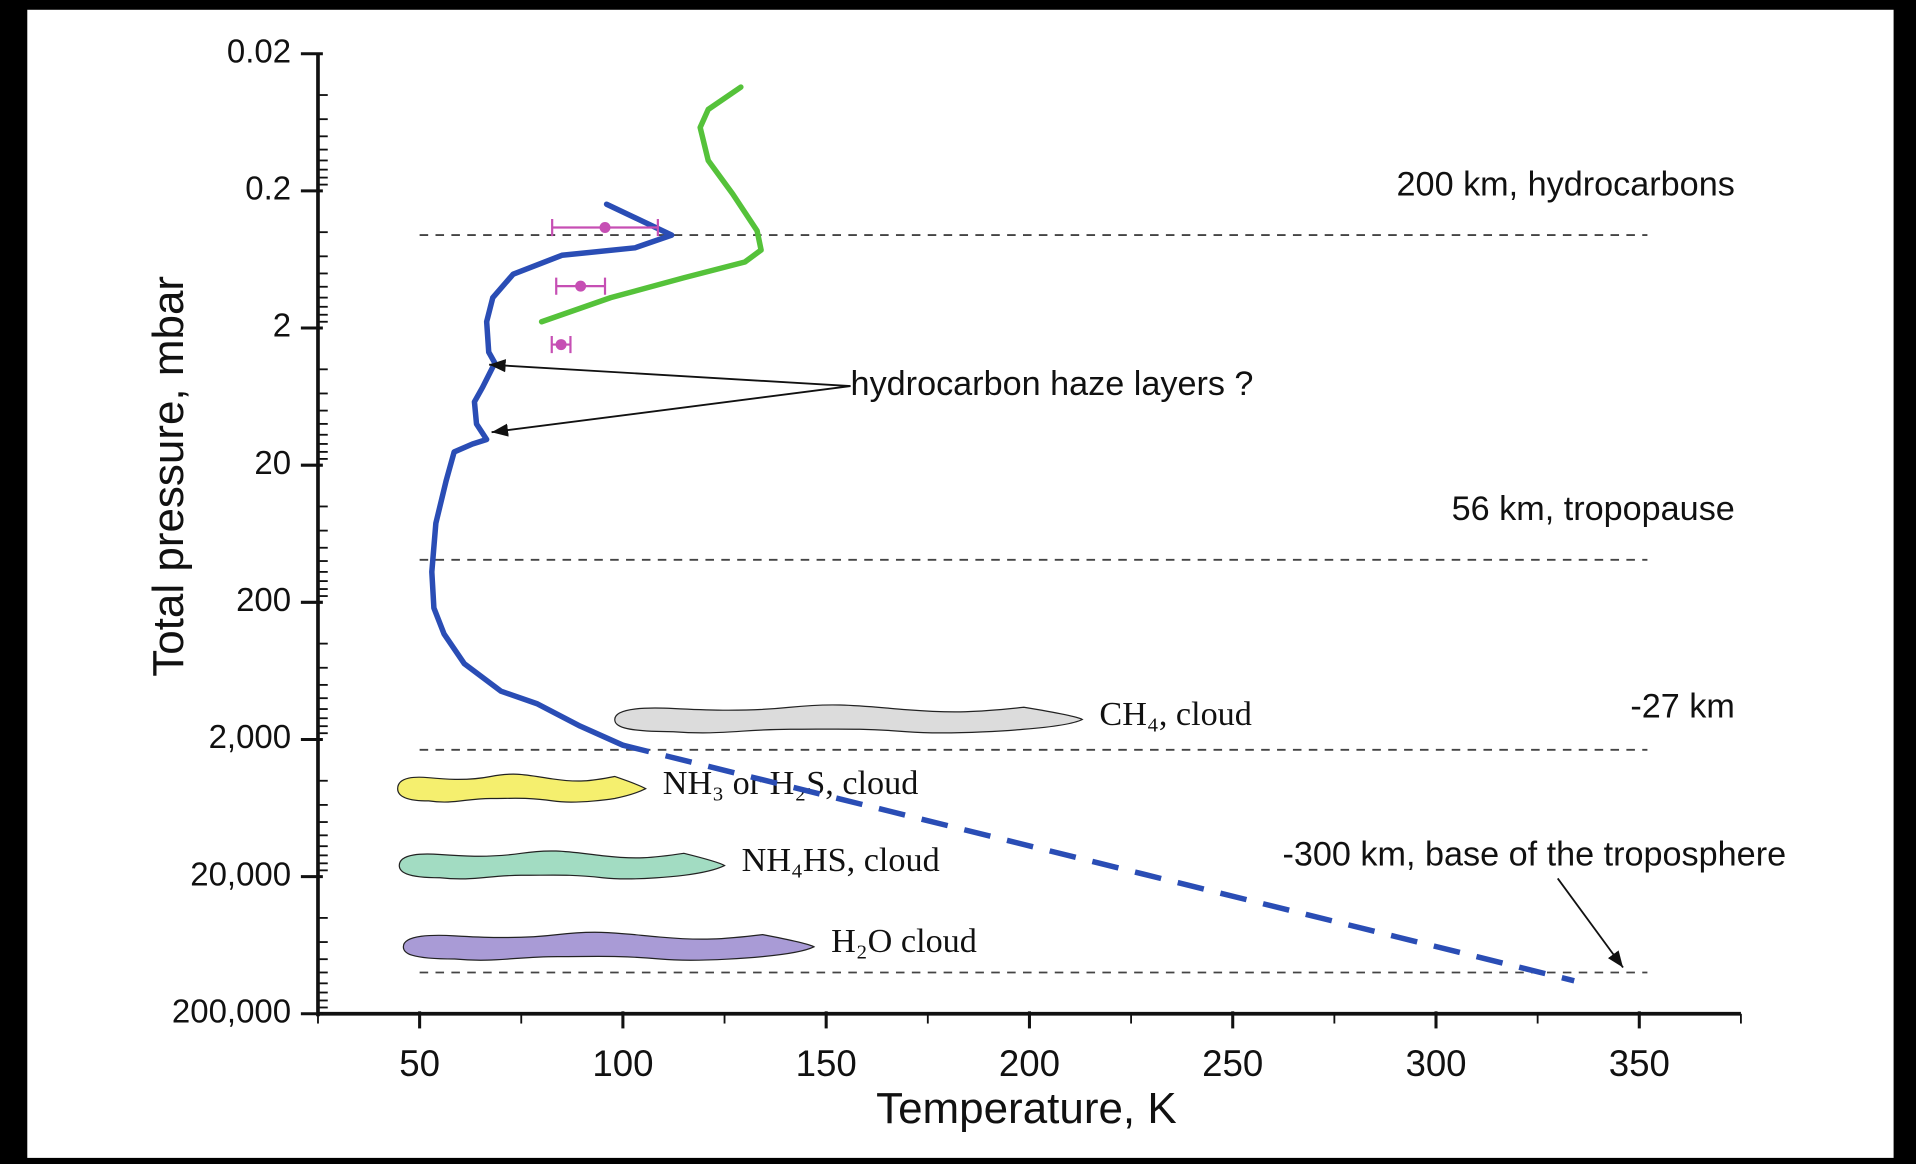 The height and width of the screenshot is (1164, 1916). Describe the element at coordinates (841, 860) in the screenshot. I see `cloud-label: NH₄HS, cloud` at that location.